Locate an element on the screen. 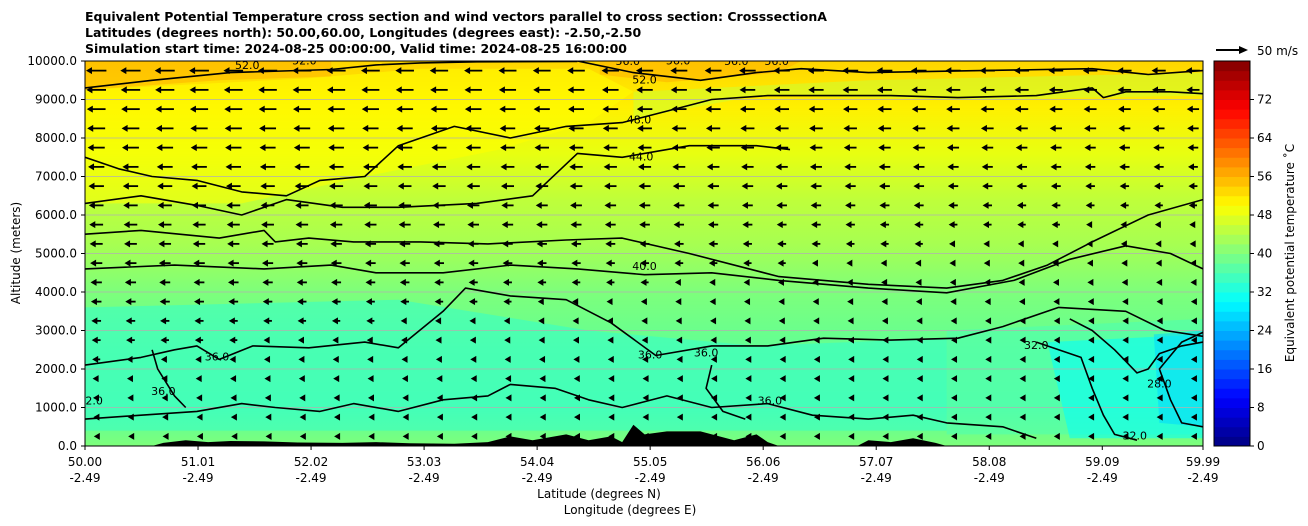  patch-56-mid is located at coordinates (700, 72).